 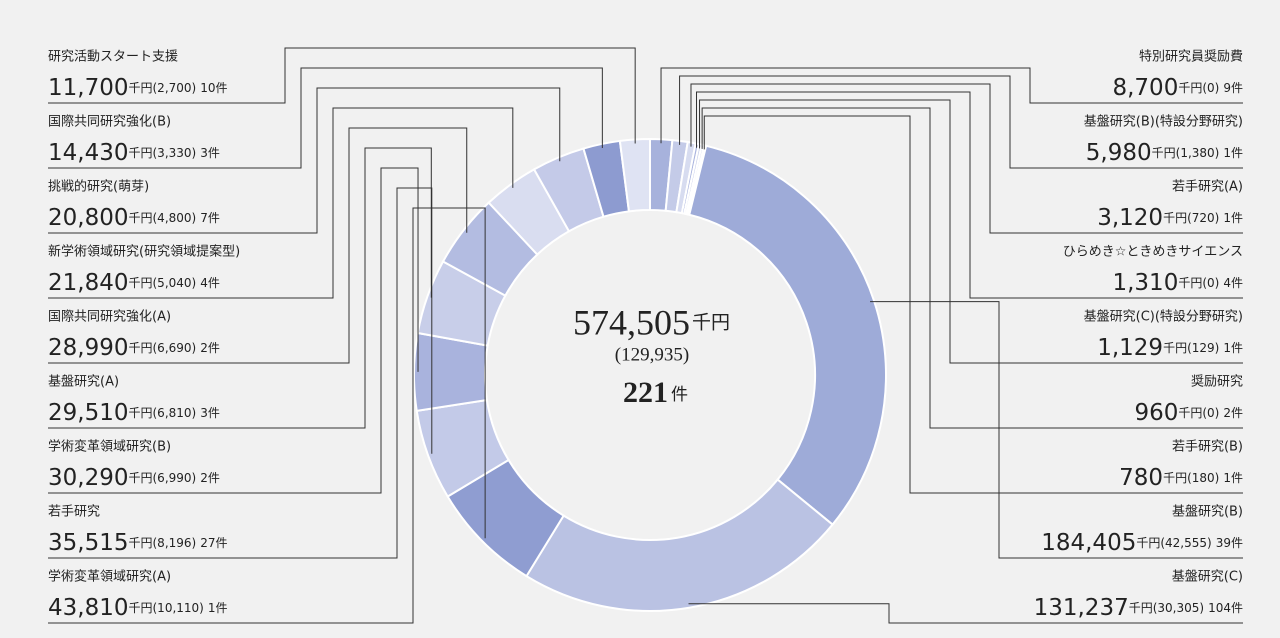 What do you see at coordinates (88, 218) in the screenshot?
I see `value-label: 20,800` at bounding box center [88, 218].